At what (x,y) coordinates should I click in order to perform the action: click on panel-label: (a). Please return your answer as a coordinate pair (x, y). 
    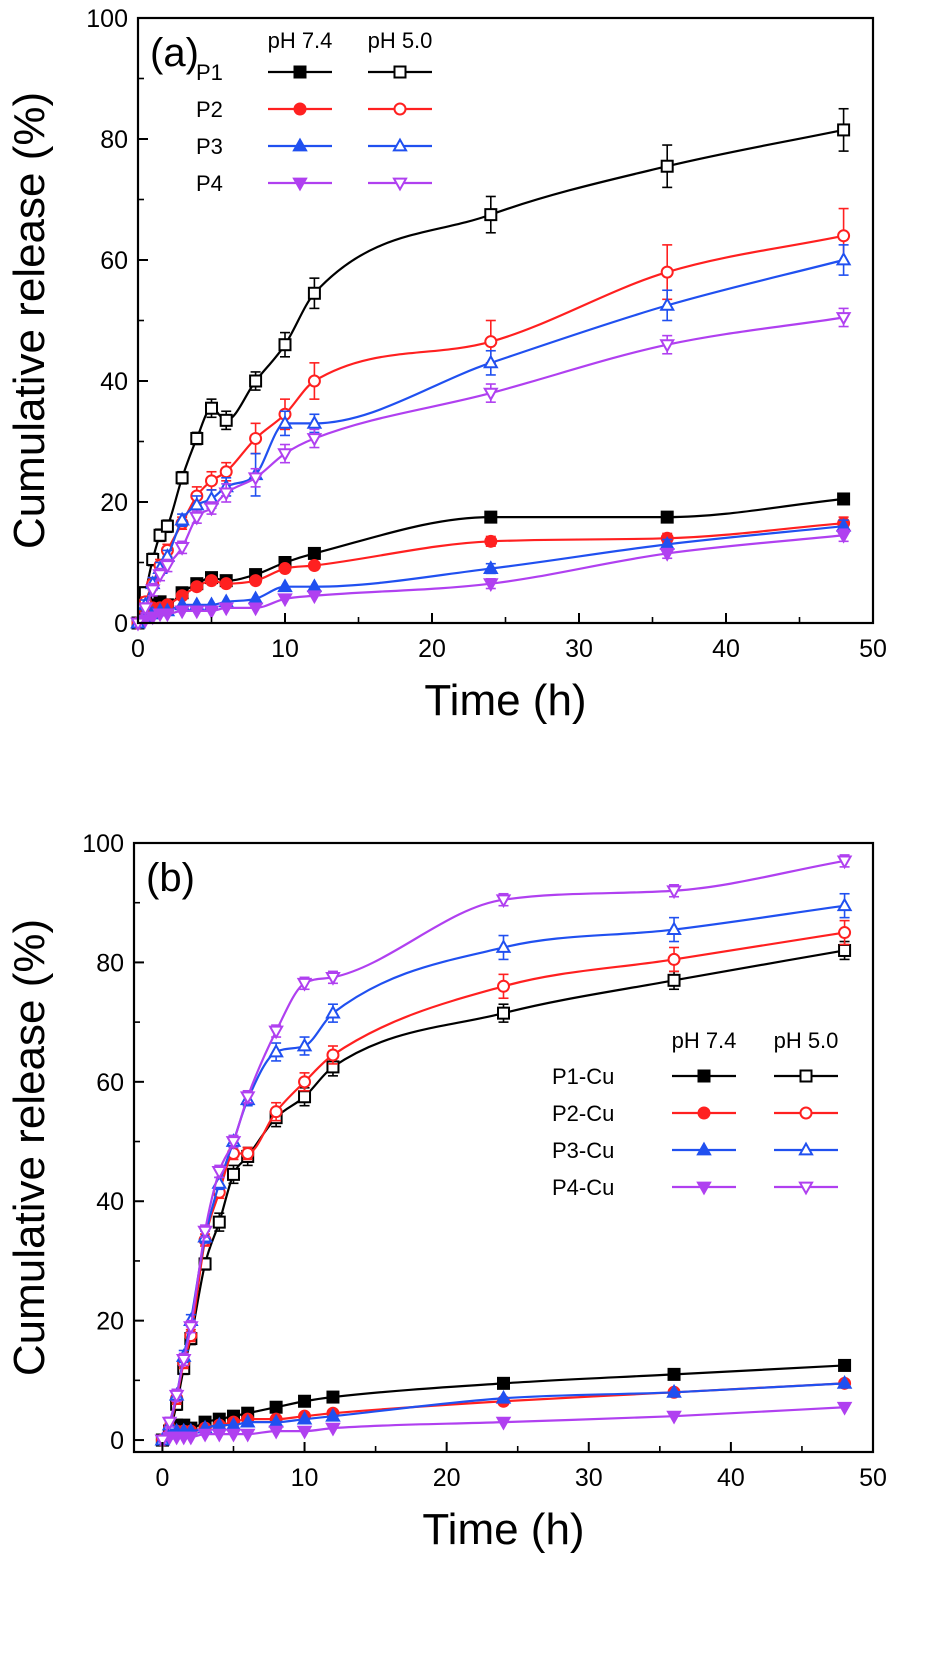
    Looking at the image, I should click on (174, 53).